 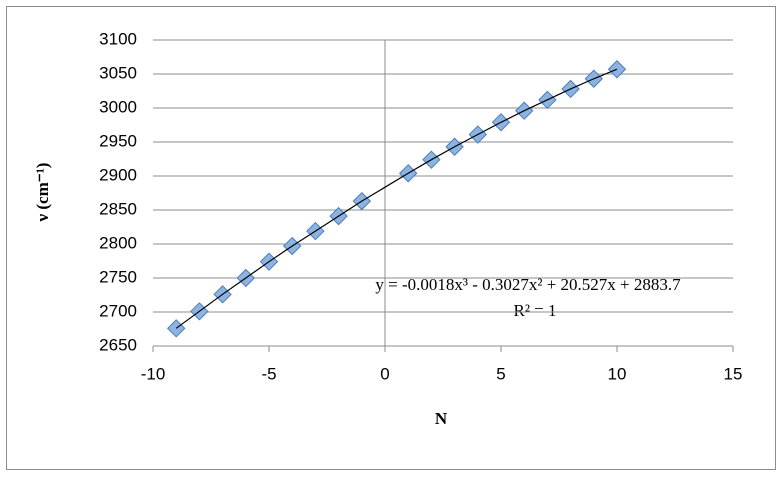 I want to click on y-tick-label: 2750, so click(x=118, y=276).